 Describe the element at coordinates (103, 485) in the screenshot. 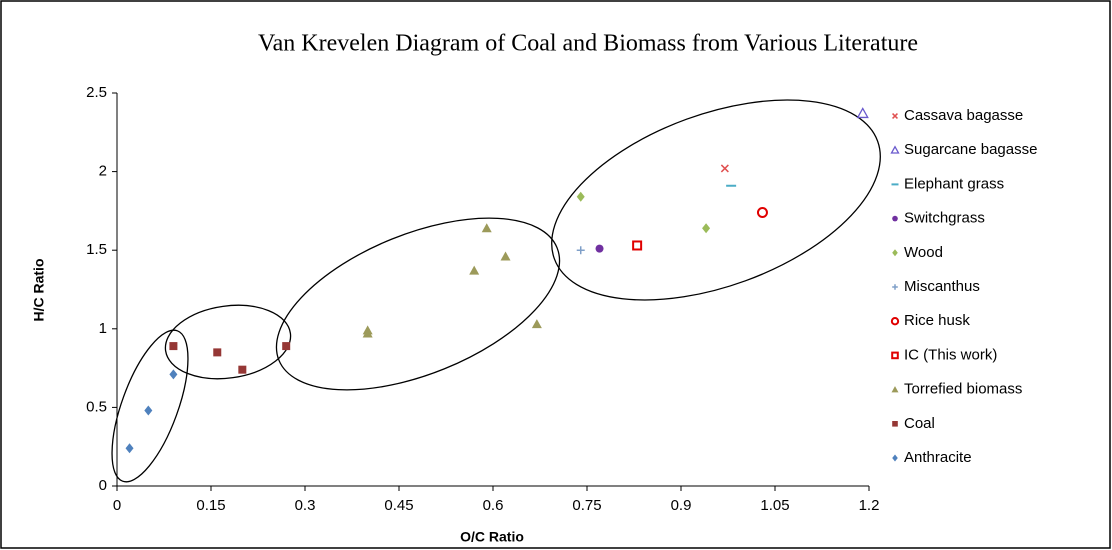

I see `y-tick-label: 0` at that location.